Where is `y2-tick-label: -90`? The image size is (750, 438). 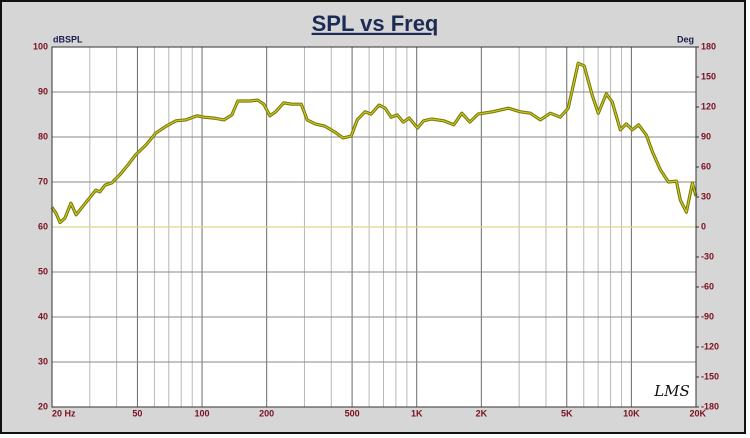 y2-tick-label: -90 is located at coordinates (707, 316).